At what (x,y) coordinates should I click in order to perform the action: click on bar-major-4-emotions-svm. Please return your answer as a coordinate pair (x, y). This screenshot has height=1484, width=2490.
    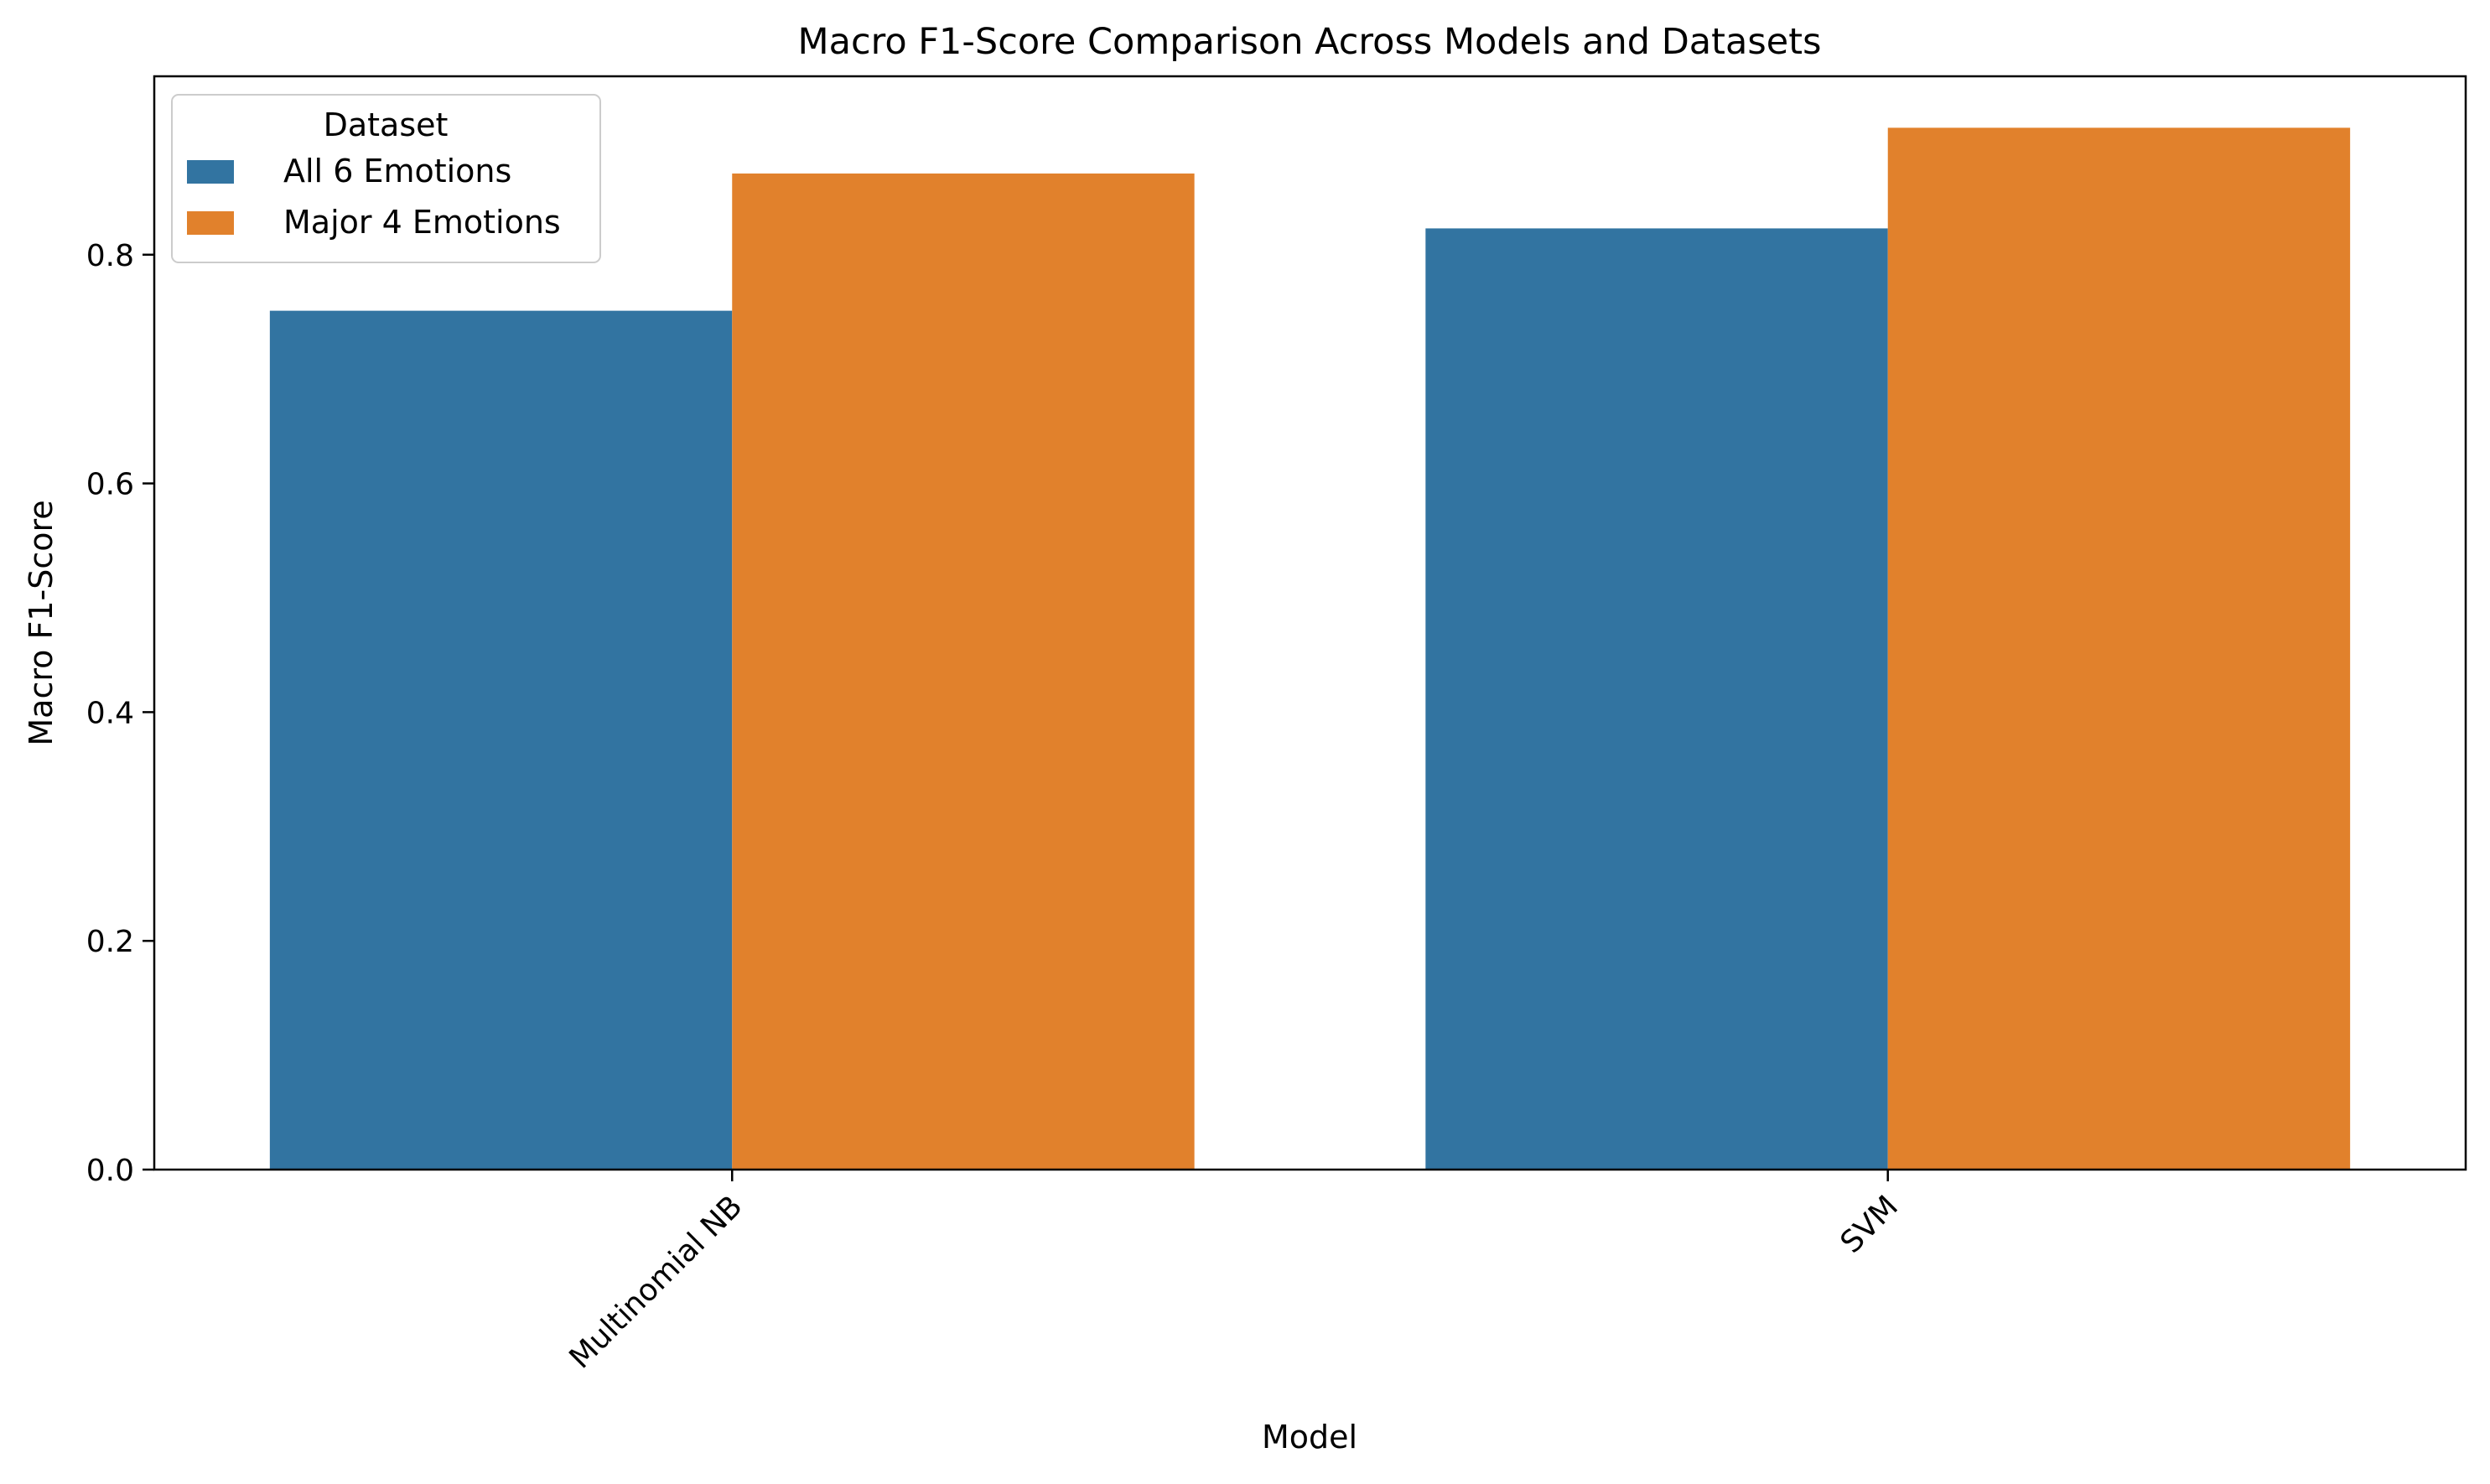
    Looking at the image, I should click on (2119, 648).